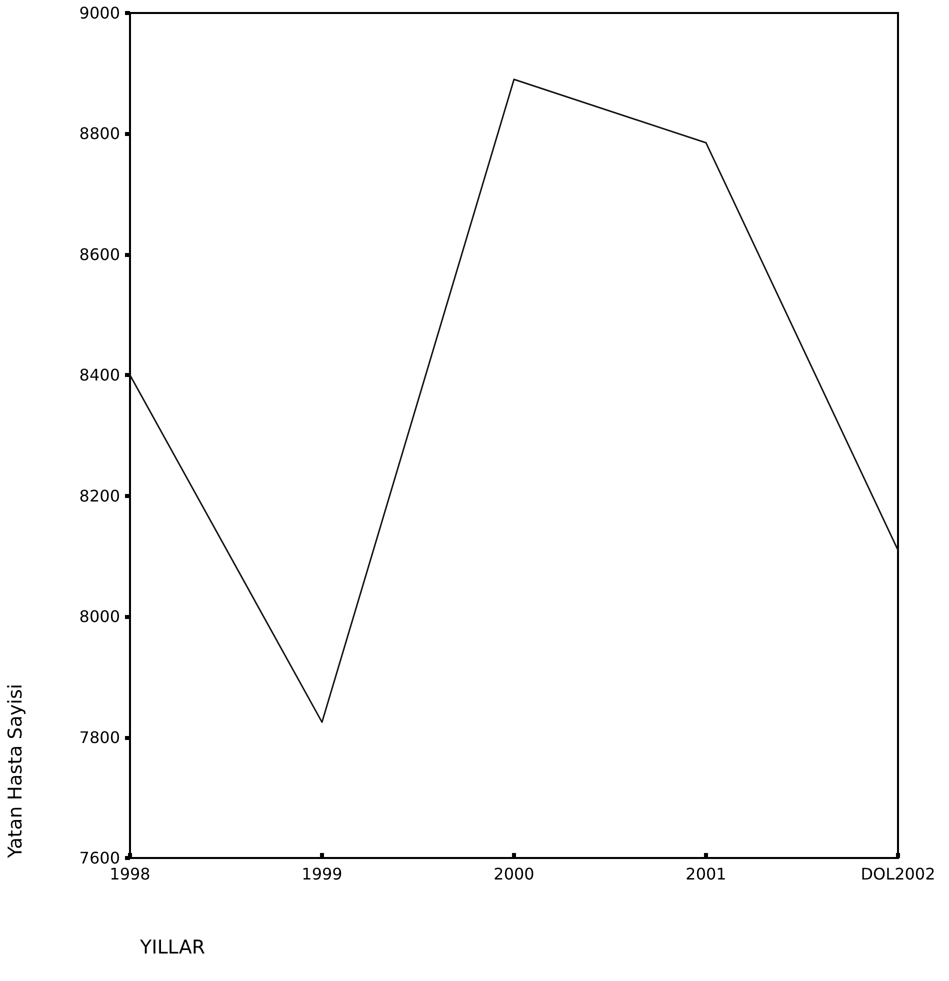 Image resolution: width=949 pixels, height=981 pixels. Describe the element at coordinates (99, 134) in the screenshot. I see `y-tick-label: 8800` at that location.